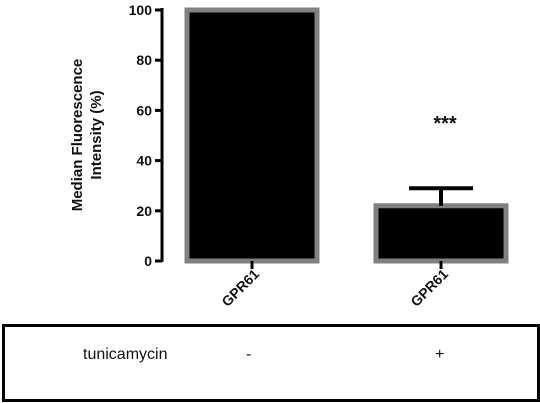  Describe the element at coordinates (144, 60) in the screenshot. I see `y-tick-label-80: 80` at that location.